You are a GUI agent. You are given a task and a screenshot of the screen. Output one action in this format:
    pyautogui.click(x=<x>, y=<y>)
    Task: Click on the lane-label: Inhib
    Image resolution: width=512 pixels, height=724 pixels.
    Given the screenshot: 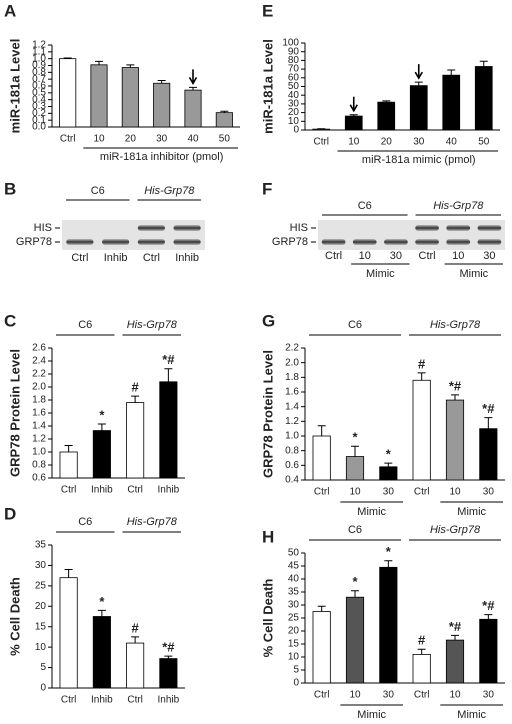 What is the action you would take?
    pyautogui.click(x=116, y=258)
    